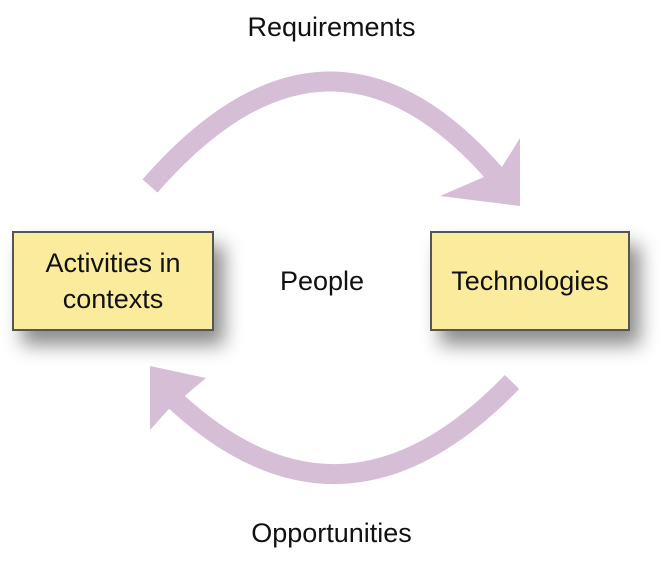 The height and width of the screenshot is (574, 663). I want to click on technologies-box: Technologies, so click(530, 281).